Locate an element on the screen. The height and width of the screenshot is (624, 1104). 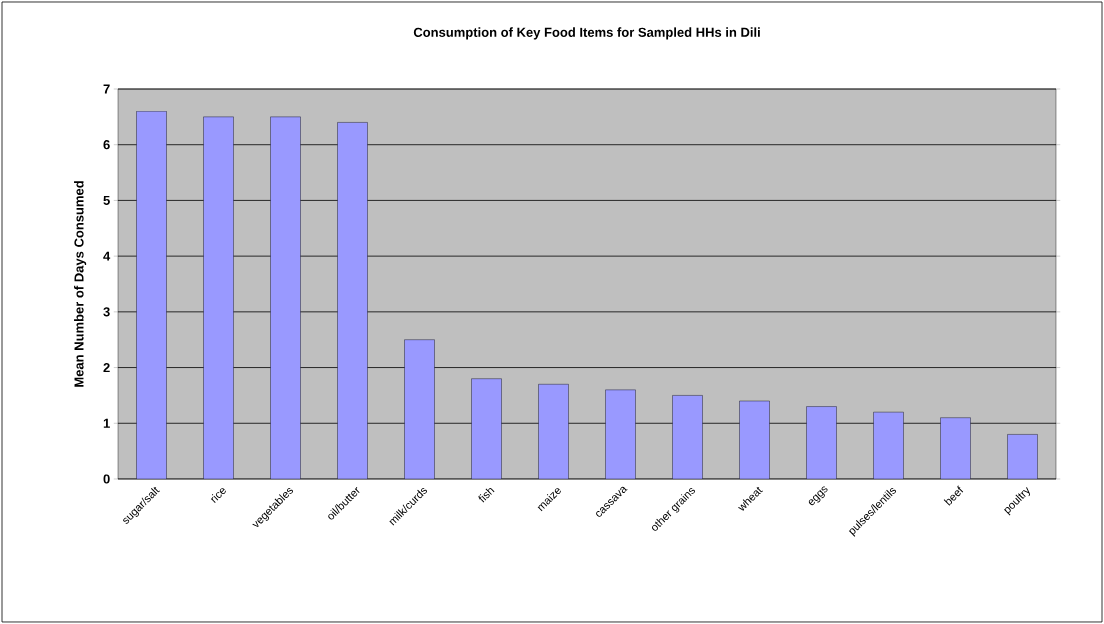
y-tick-label: 3 is located at coordinates (106, 312).